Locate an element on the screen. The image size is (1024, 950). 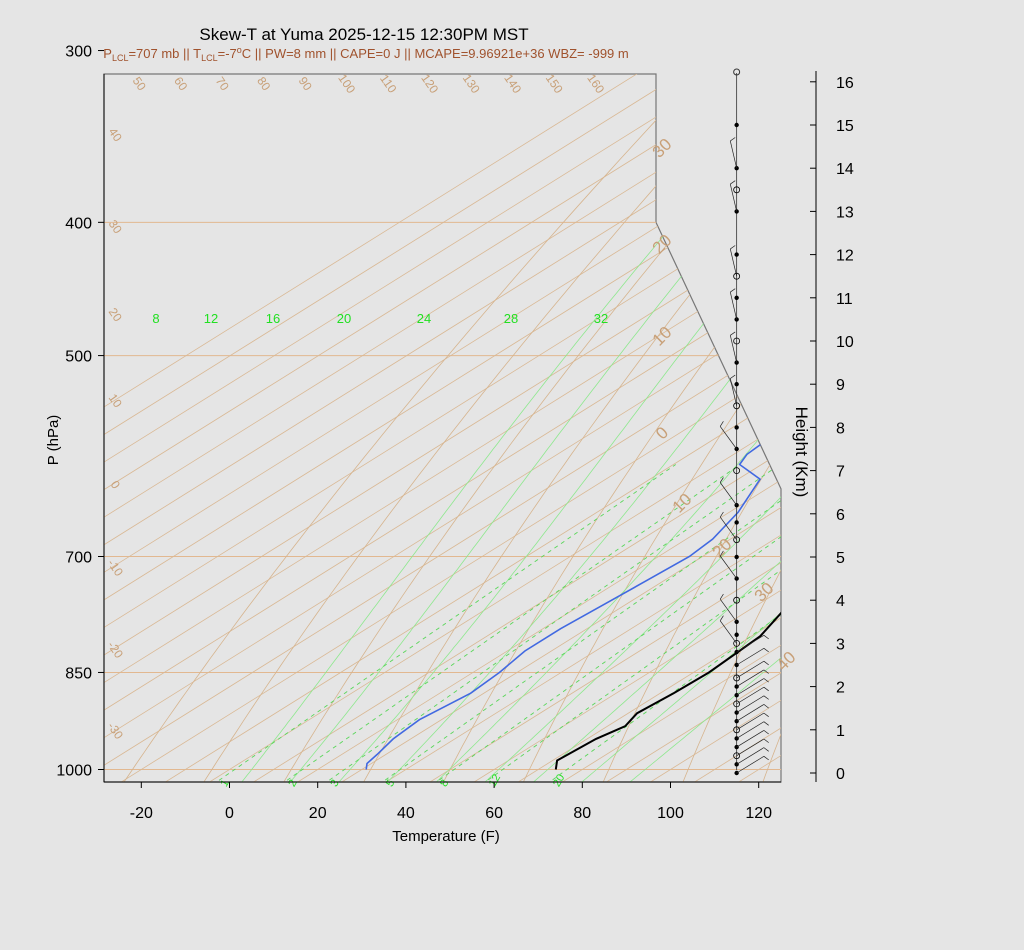
x-axis-label: Temperature (F) is located at coordinates (446, 836).